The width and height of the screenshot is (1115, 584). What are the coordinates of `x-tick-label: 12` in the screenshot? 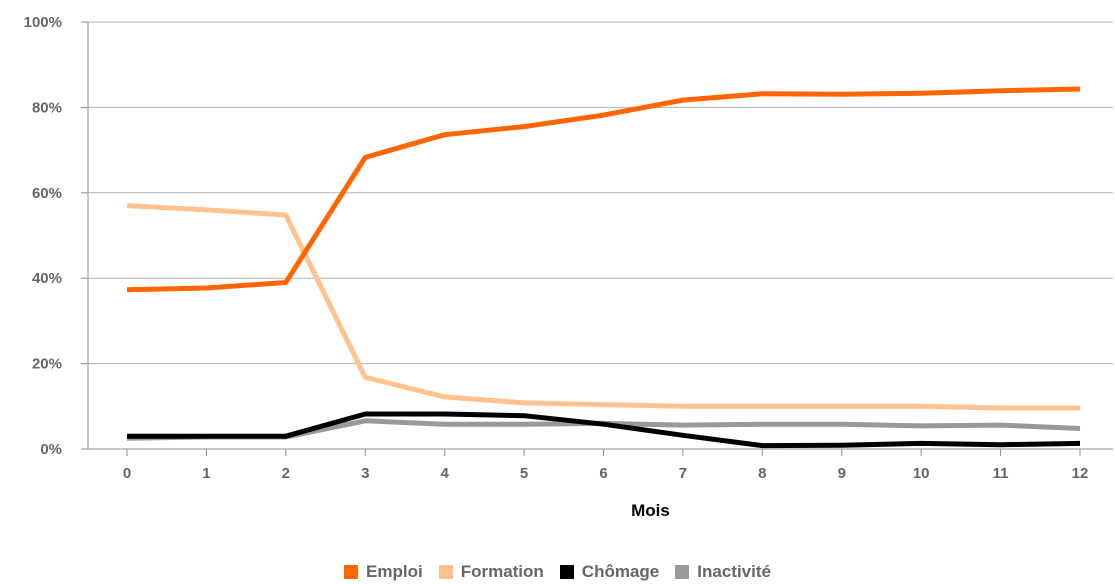 It's located at (1080, 473).